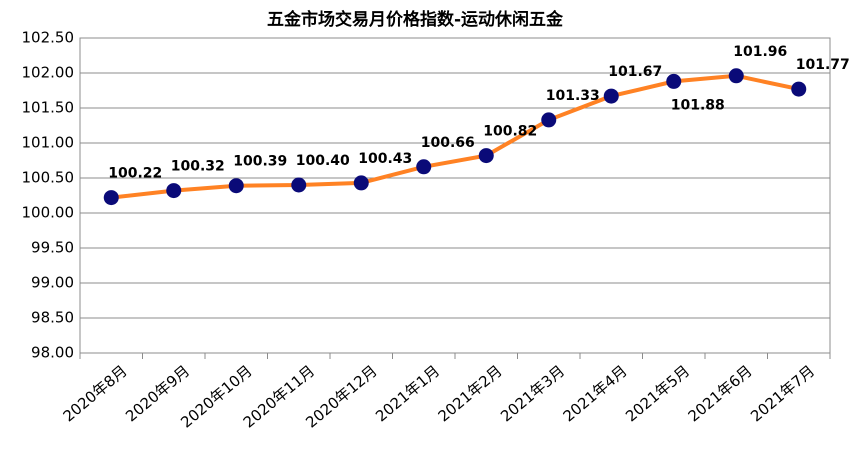  I want to click on y-tick-label: 98.00, so click(52, 353).